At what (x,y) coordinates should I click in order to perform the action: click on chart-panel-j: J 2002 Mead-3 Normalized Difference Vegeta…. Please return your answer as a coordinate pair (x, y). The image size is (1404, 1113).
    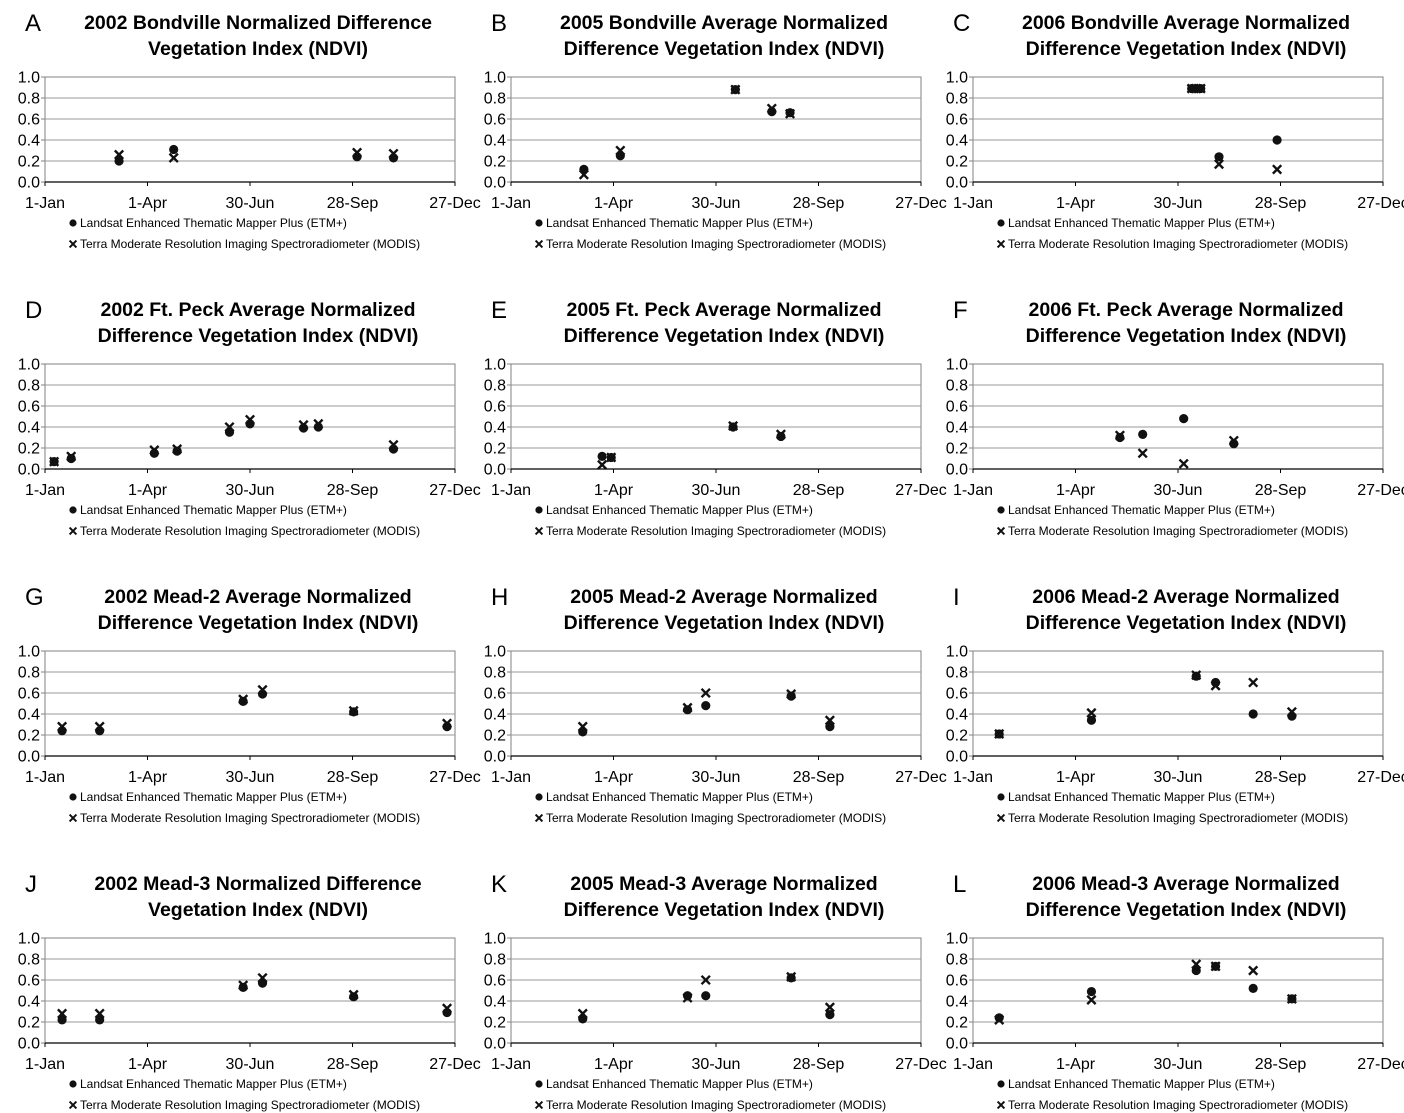
    Looking at the image, I should click on (249, 991).